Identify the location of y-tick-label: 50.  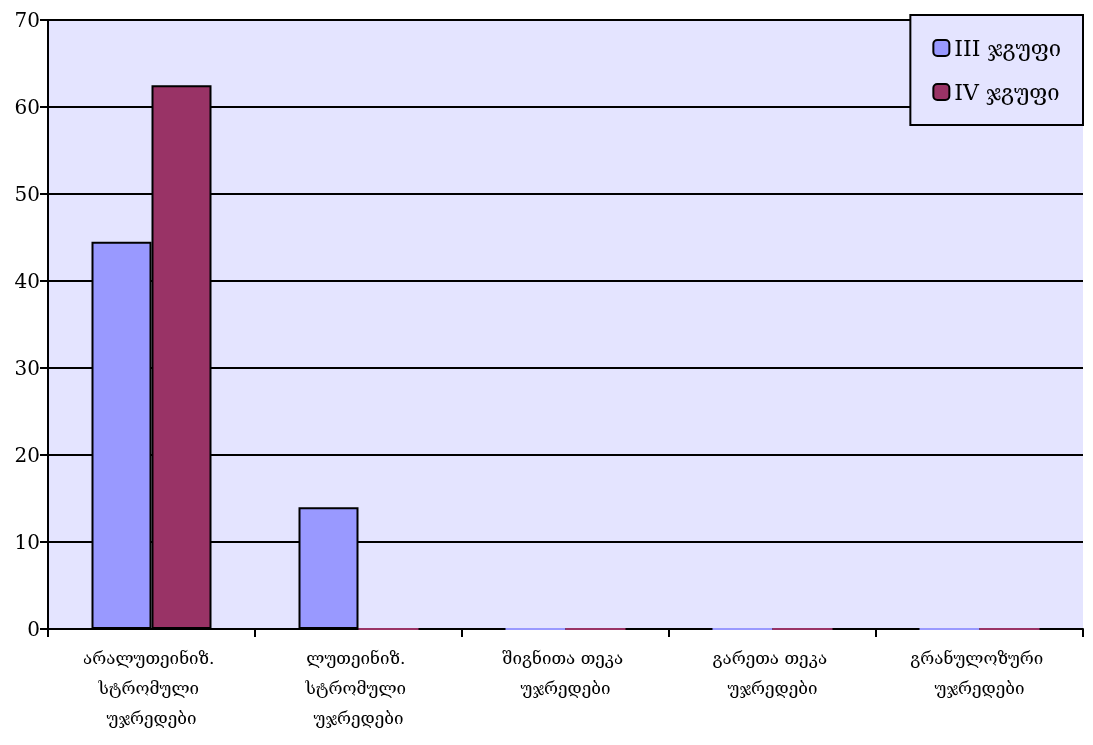
(27, 194).